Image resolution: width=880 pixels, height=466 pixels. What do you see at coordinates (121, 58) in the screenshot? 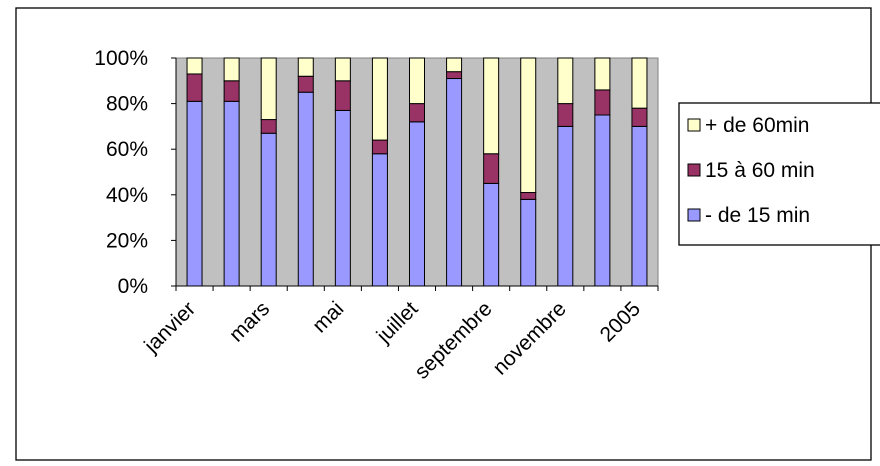
I see `y-tick-label: 100%` at bounding box center [121, 58].